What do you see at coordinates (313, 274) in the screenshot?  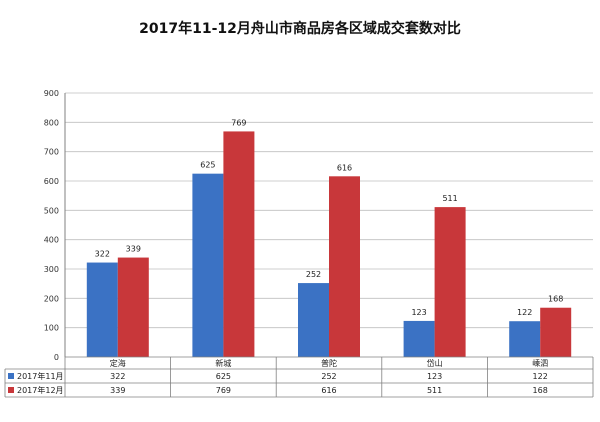 I see `data-label-series0-2: 252` at bounding box center [313, 274].